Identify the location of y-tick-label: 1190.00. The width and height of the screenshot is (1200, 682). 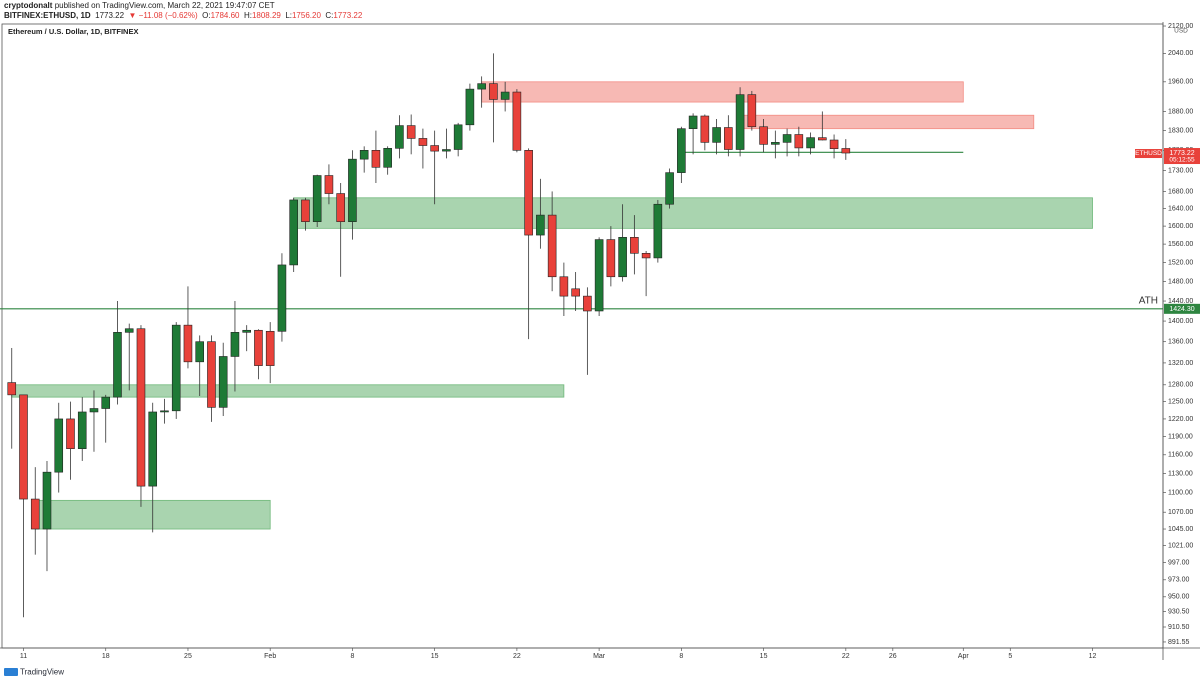
(1180, 436).